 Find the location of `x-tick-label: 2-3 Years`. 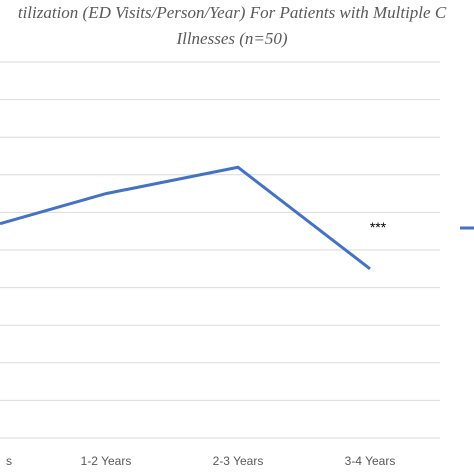

x-tick-label: 2-3 Years is located at coordinates (238, 461).